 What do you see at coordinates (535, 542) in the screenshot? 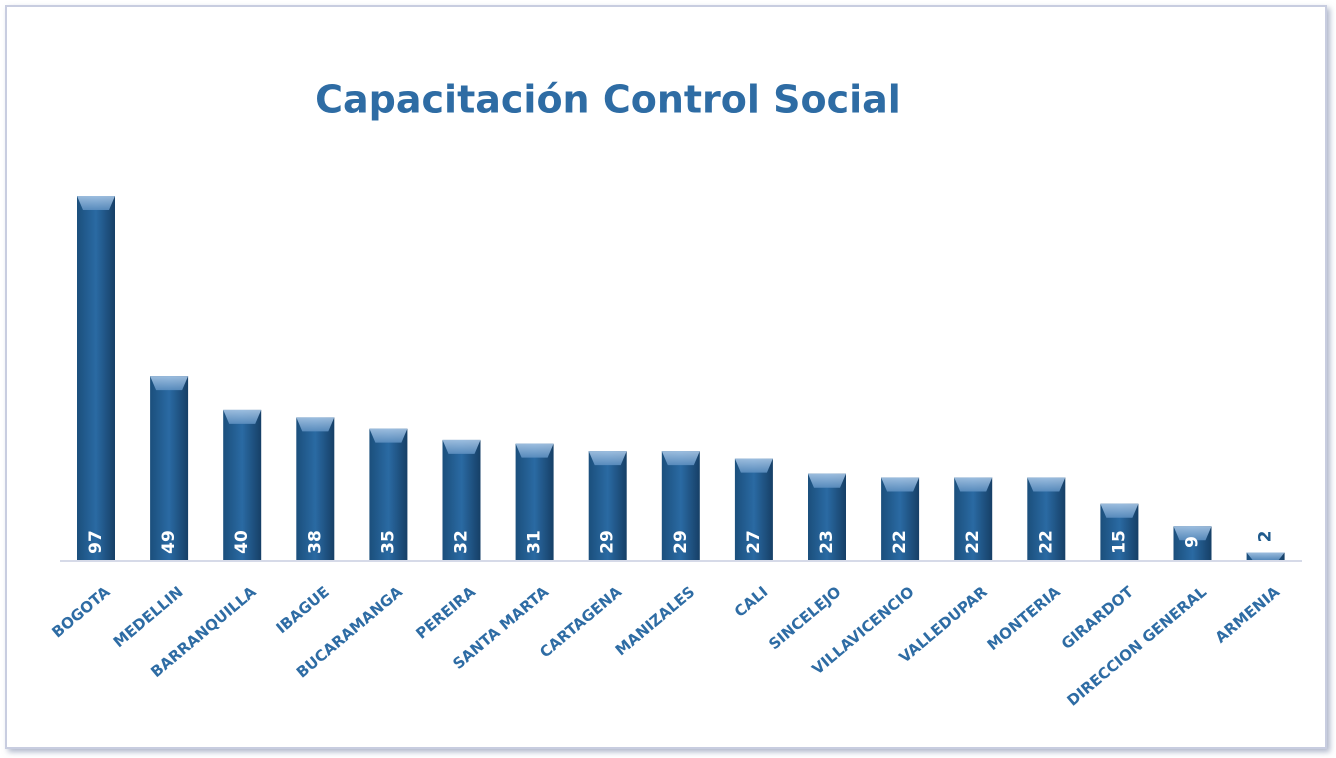
I see `value-label: 31` at bounding box center [535, 542].